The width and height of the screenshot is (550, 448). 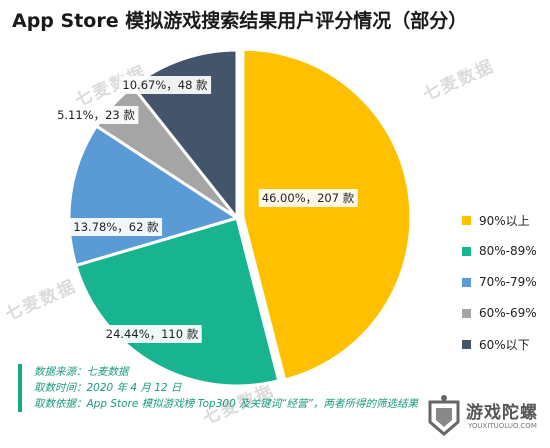 I want to click on logo-icon, so click(x=444, y=415).